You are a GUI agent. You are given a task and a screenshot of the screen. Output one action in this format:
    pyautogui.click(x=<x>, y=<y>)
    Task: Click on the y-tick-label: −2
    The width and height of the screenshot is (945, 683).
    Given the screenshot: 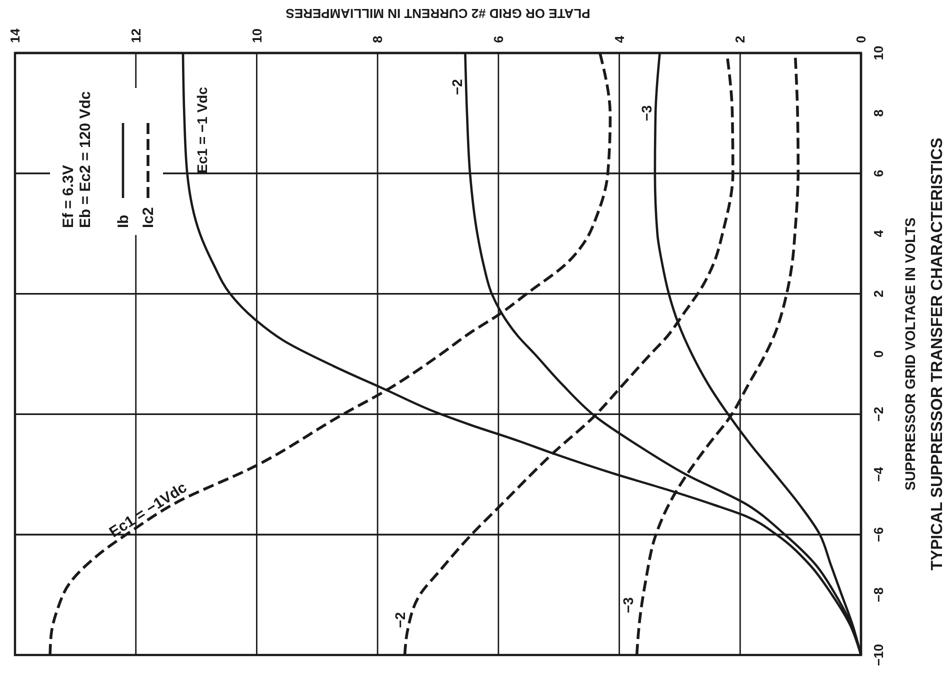 What is the action you would take?
    pyautogui.click(x=878, y=414)
    